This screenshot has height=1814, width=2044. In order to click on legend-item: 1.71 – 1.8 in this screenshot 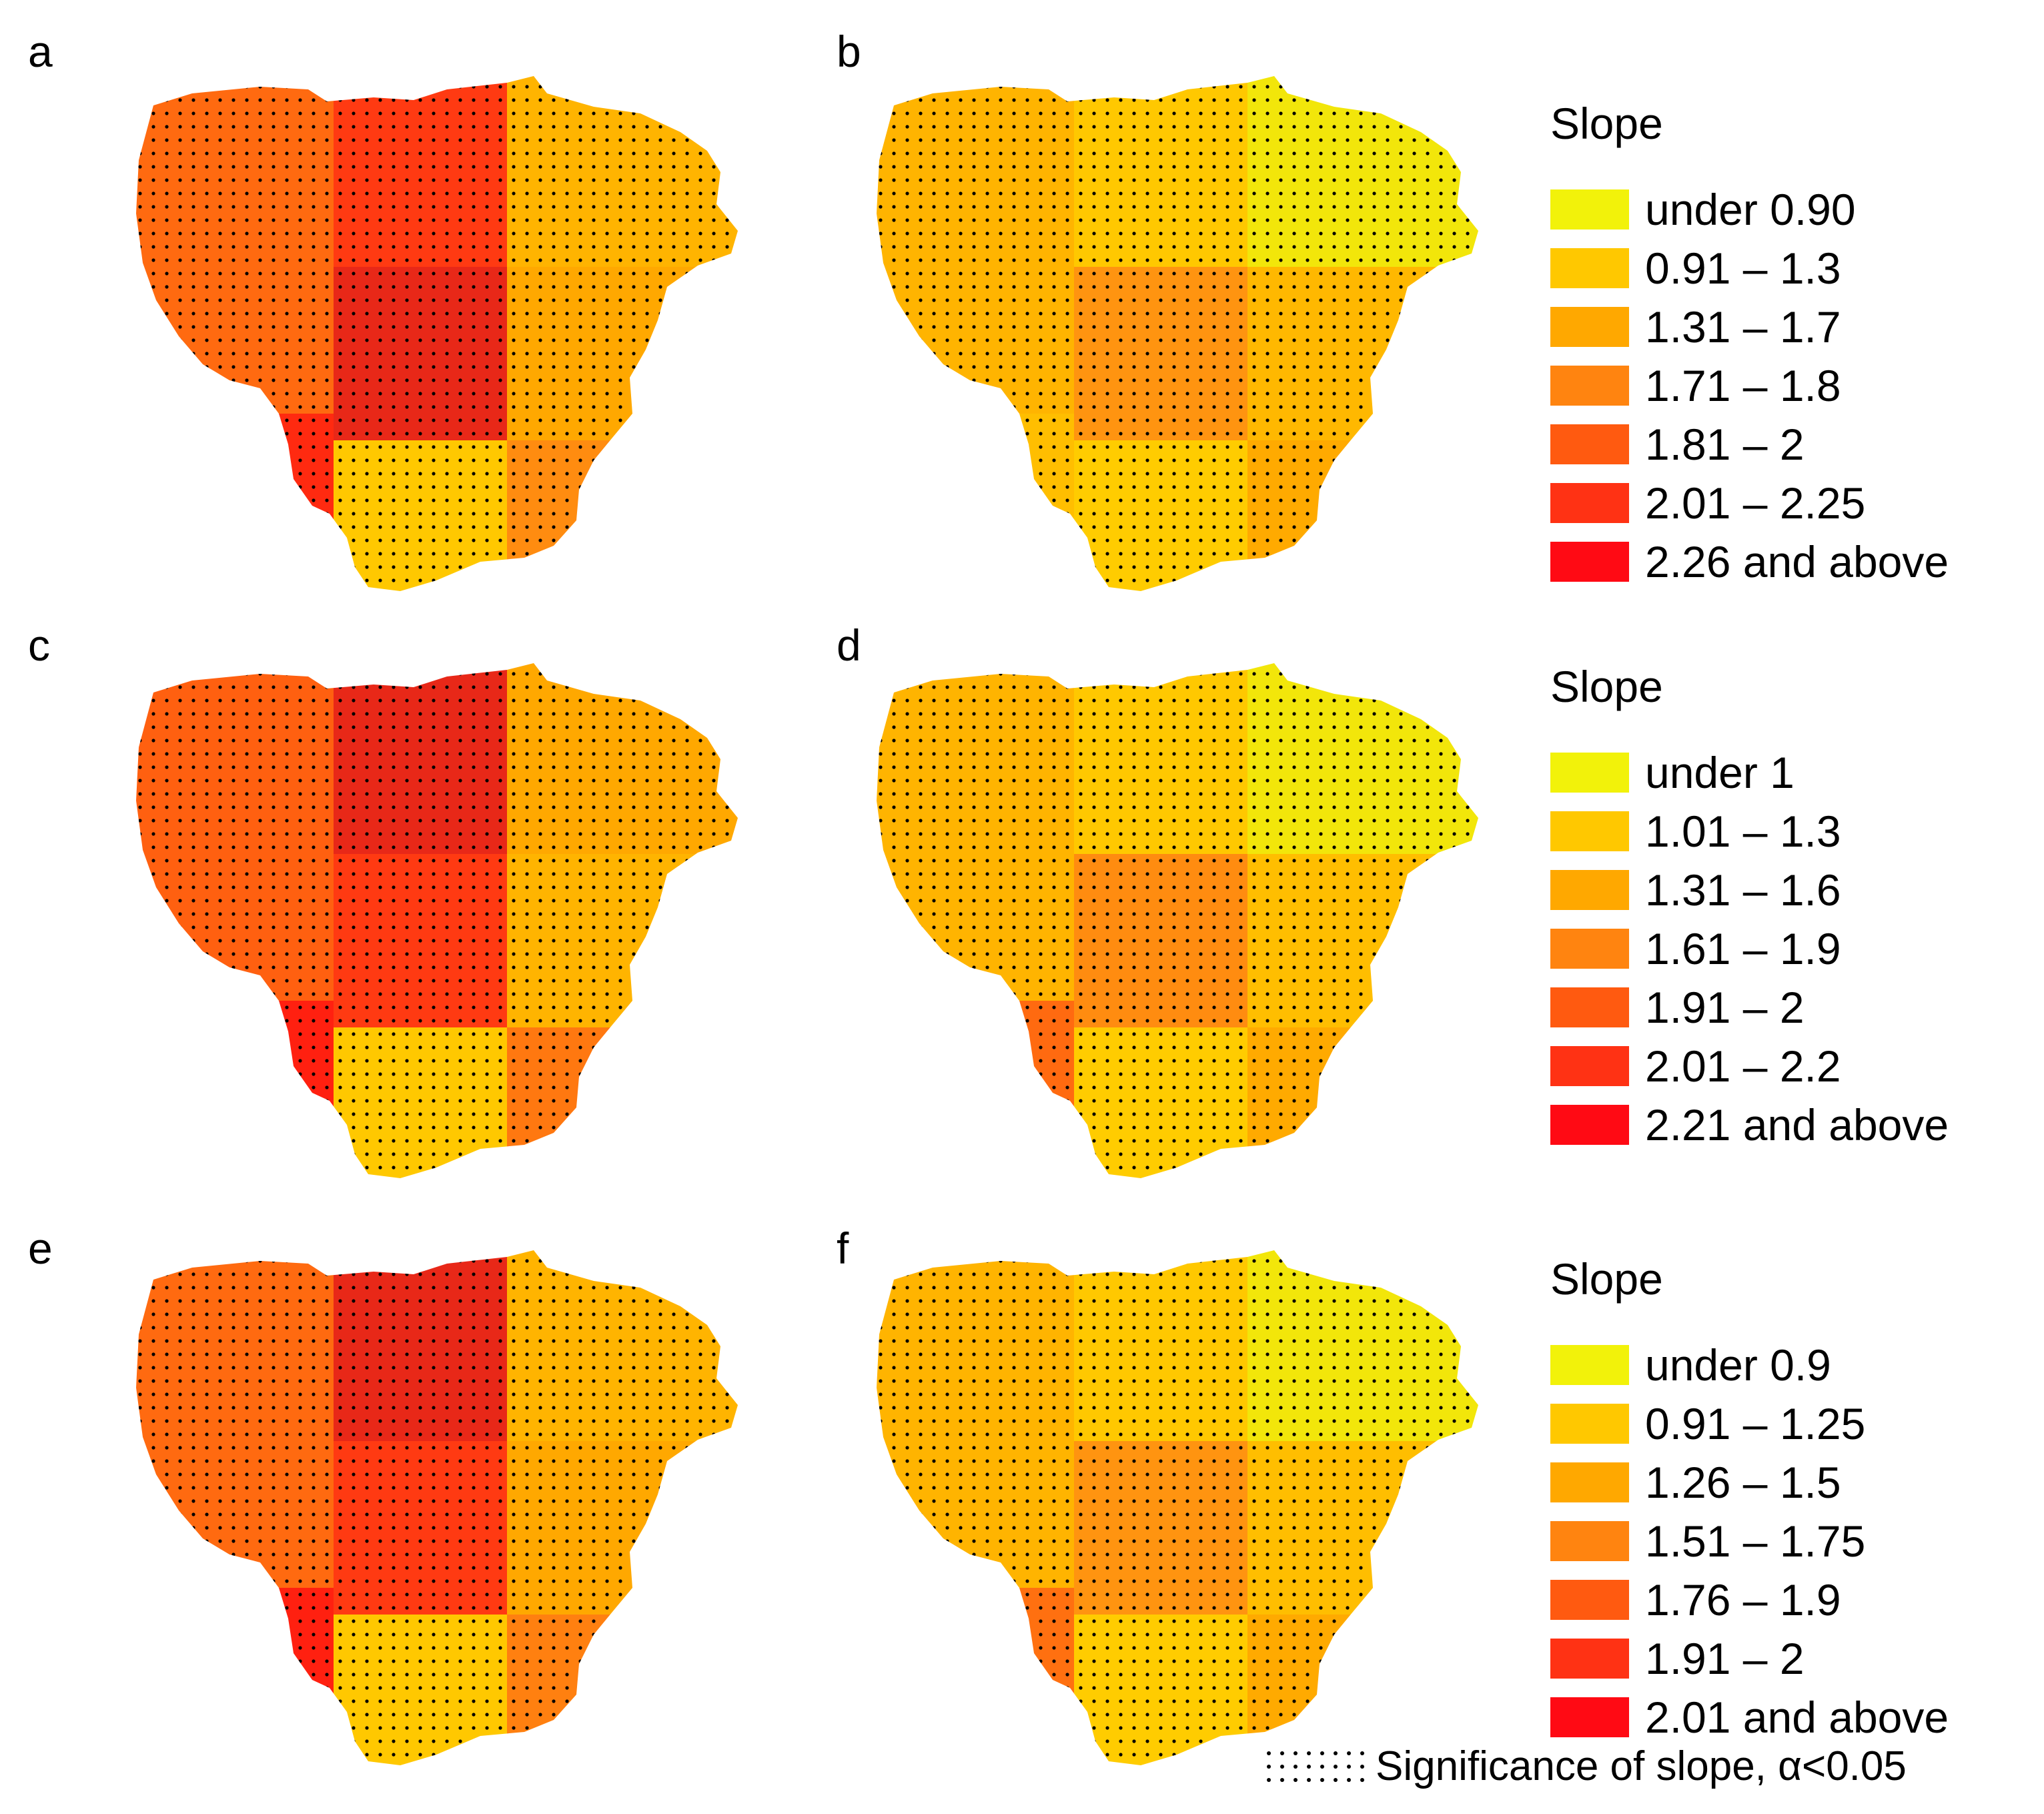, I will do `click(1797, 385)`.